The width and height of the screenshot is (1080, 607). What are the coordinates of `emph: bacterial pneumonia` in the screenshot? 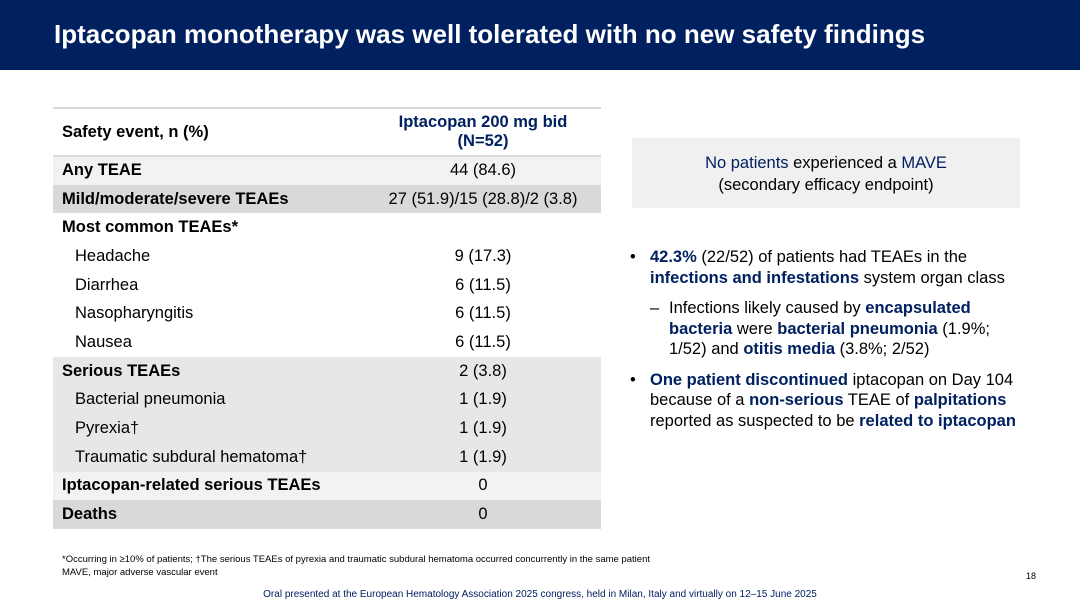 It's located at (857, 328).